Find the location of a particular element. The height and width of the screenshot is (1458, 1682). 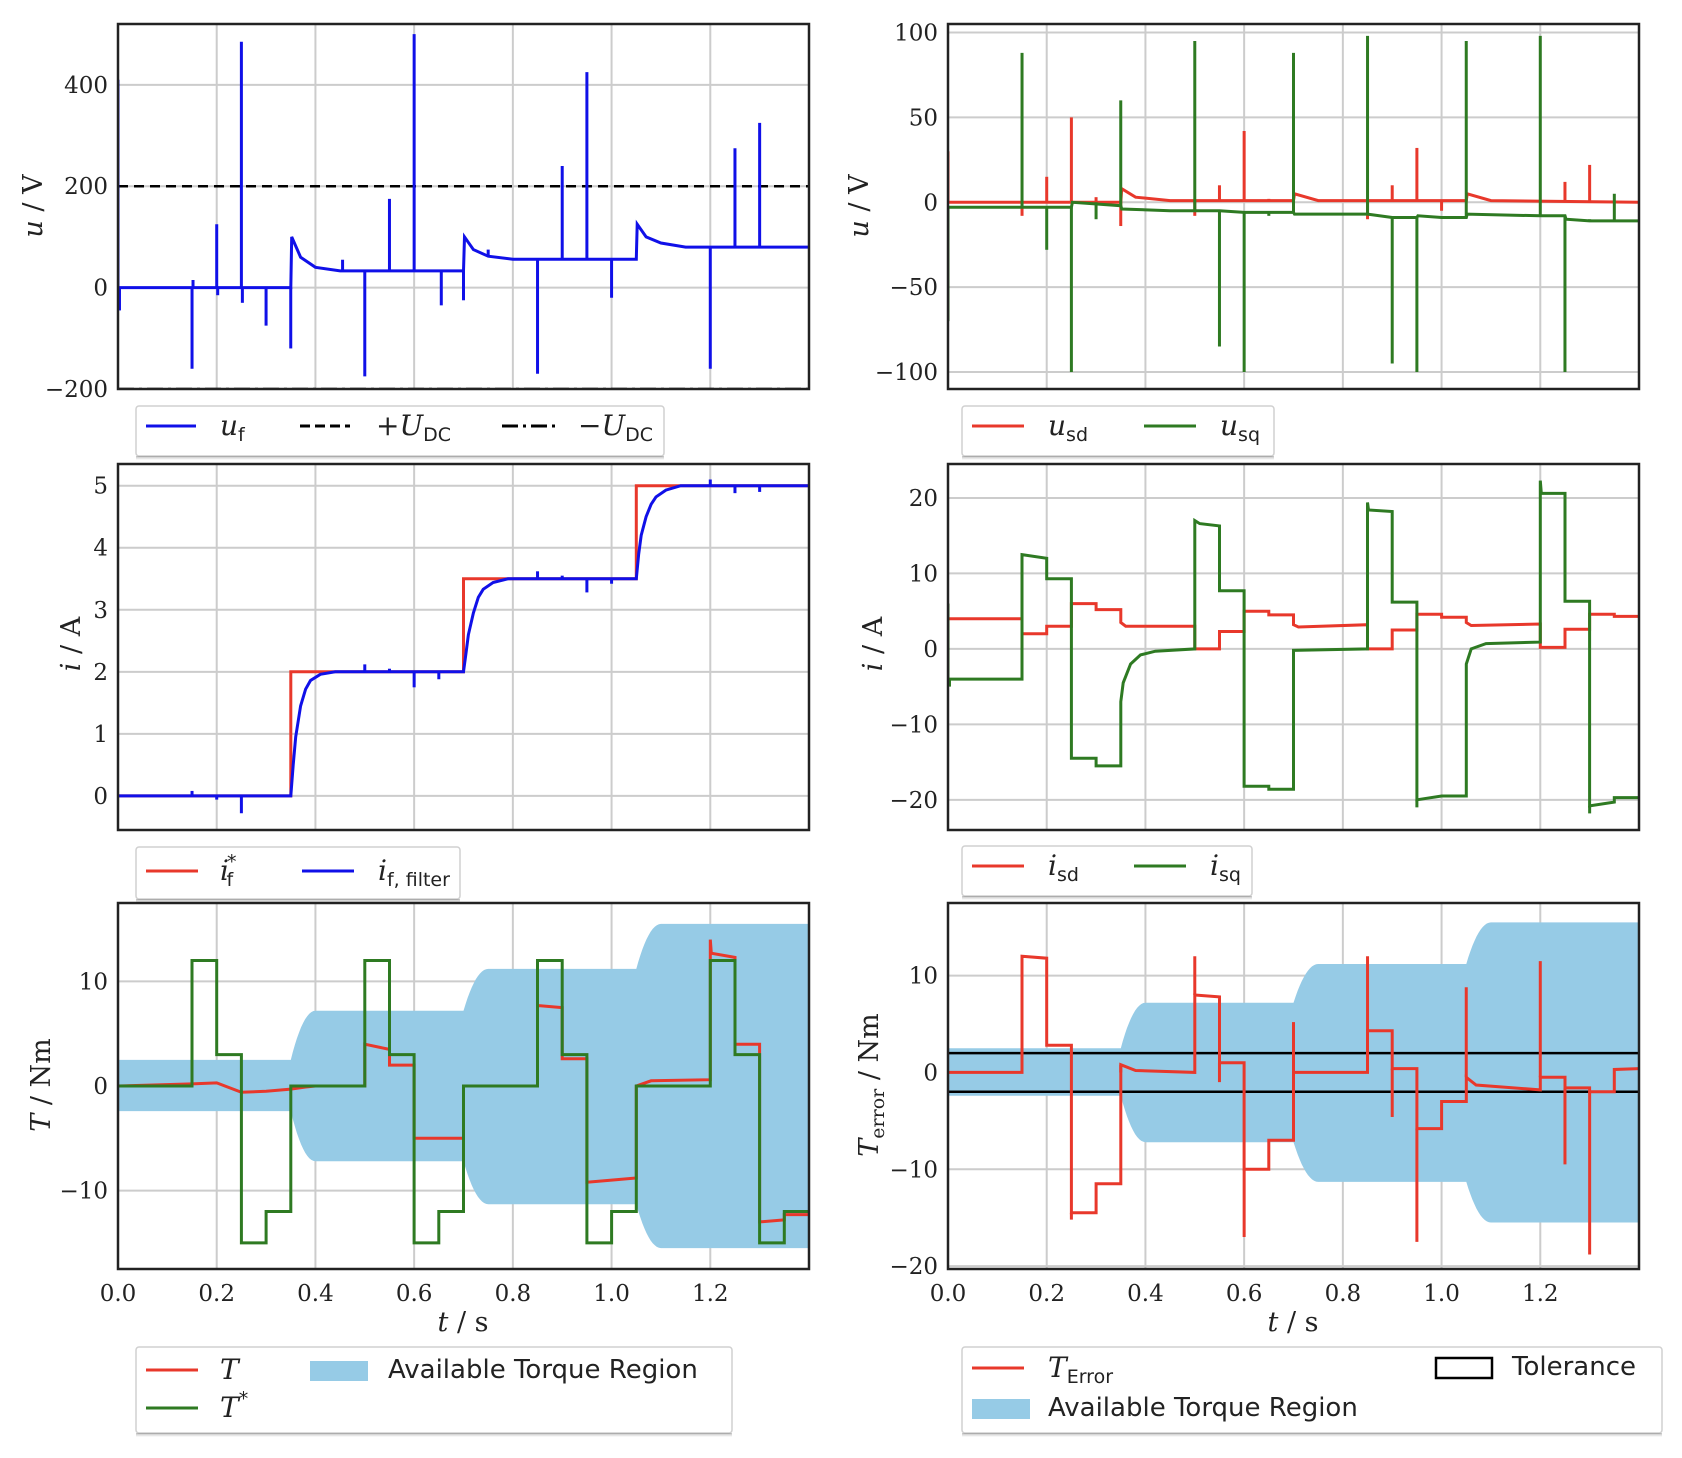

xlabel-time-right: t / s is located at coordinates (1293, 1322).